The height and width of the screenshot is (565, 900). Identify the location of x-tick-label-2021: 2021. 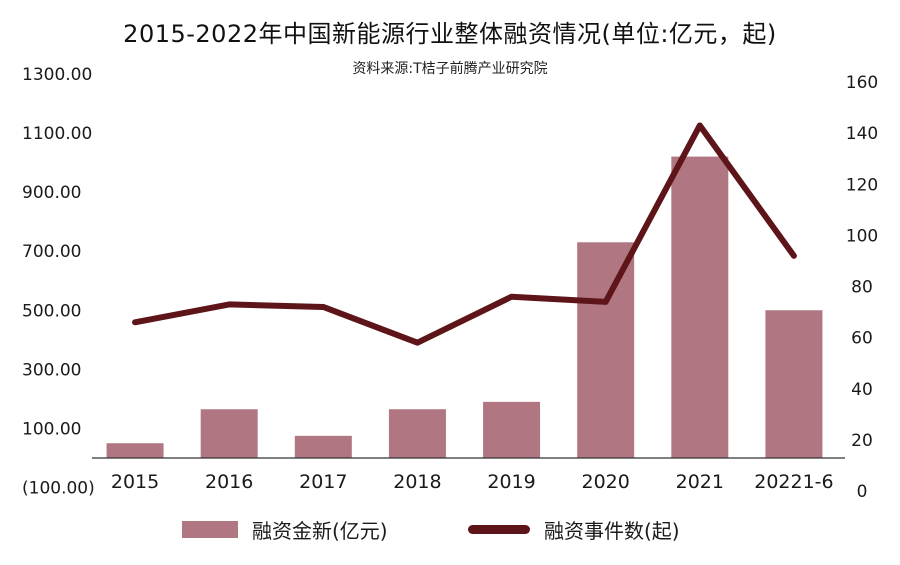
(700, 482).